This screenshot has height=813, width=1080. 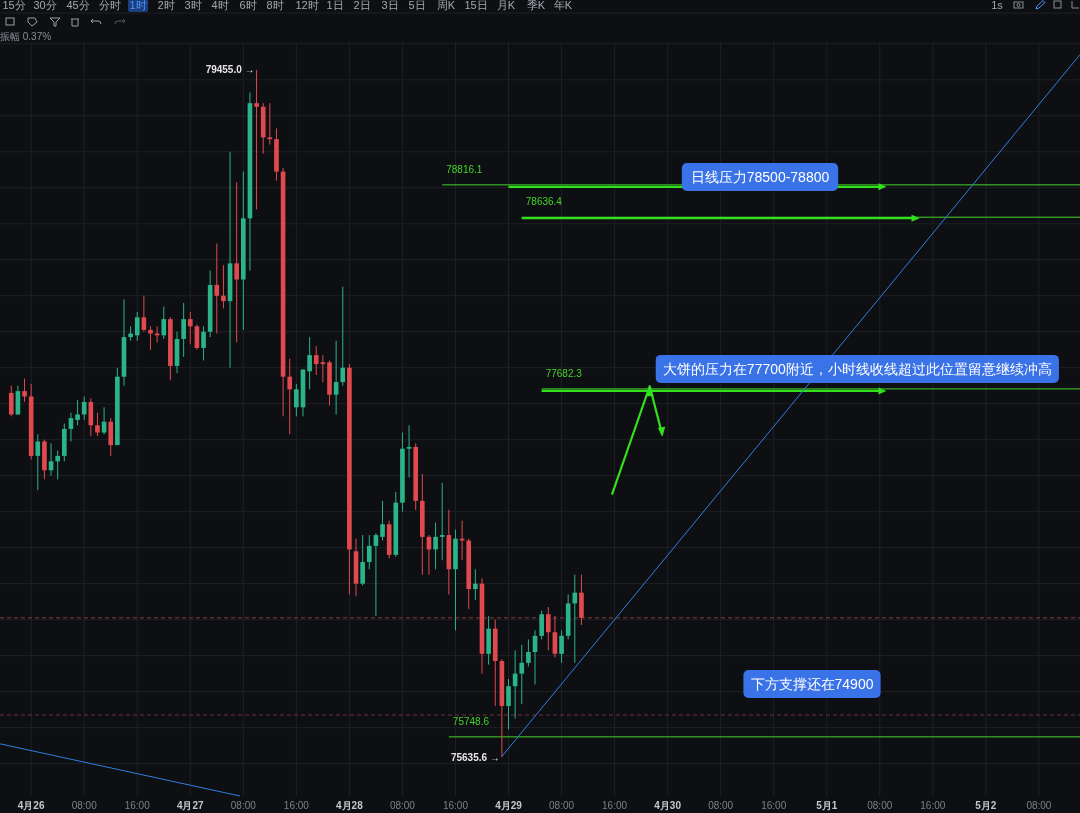 What do you see at coordinates (812, 684) in the screenshot?
I see `annotation: 下方支撑还在74900` at bounding box center [812, 684].